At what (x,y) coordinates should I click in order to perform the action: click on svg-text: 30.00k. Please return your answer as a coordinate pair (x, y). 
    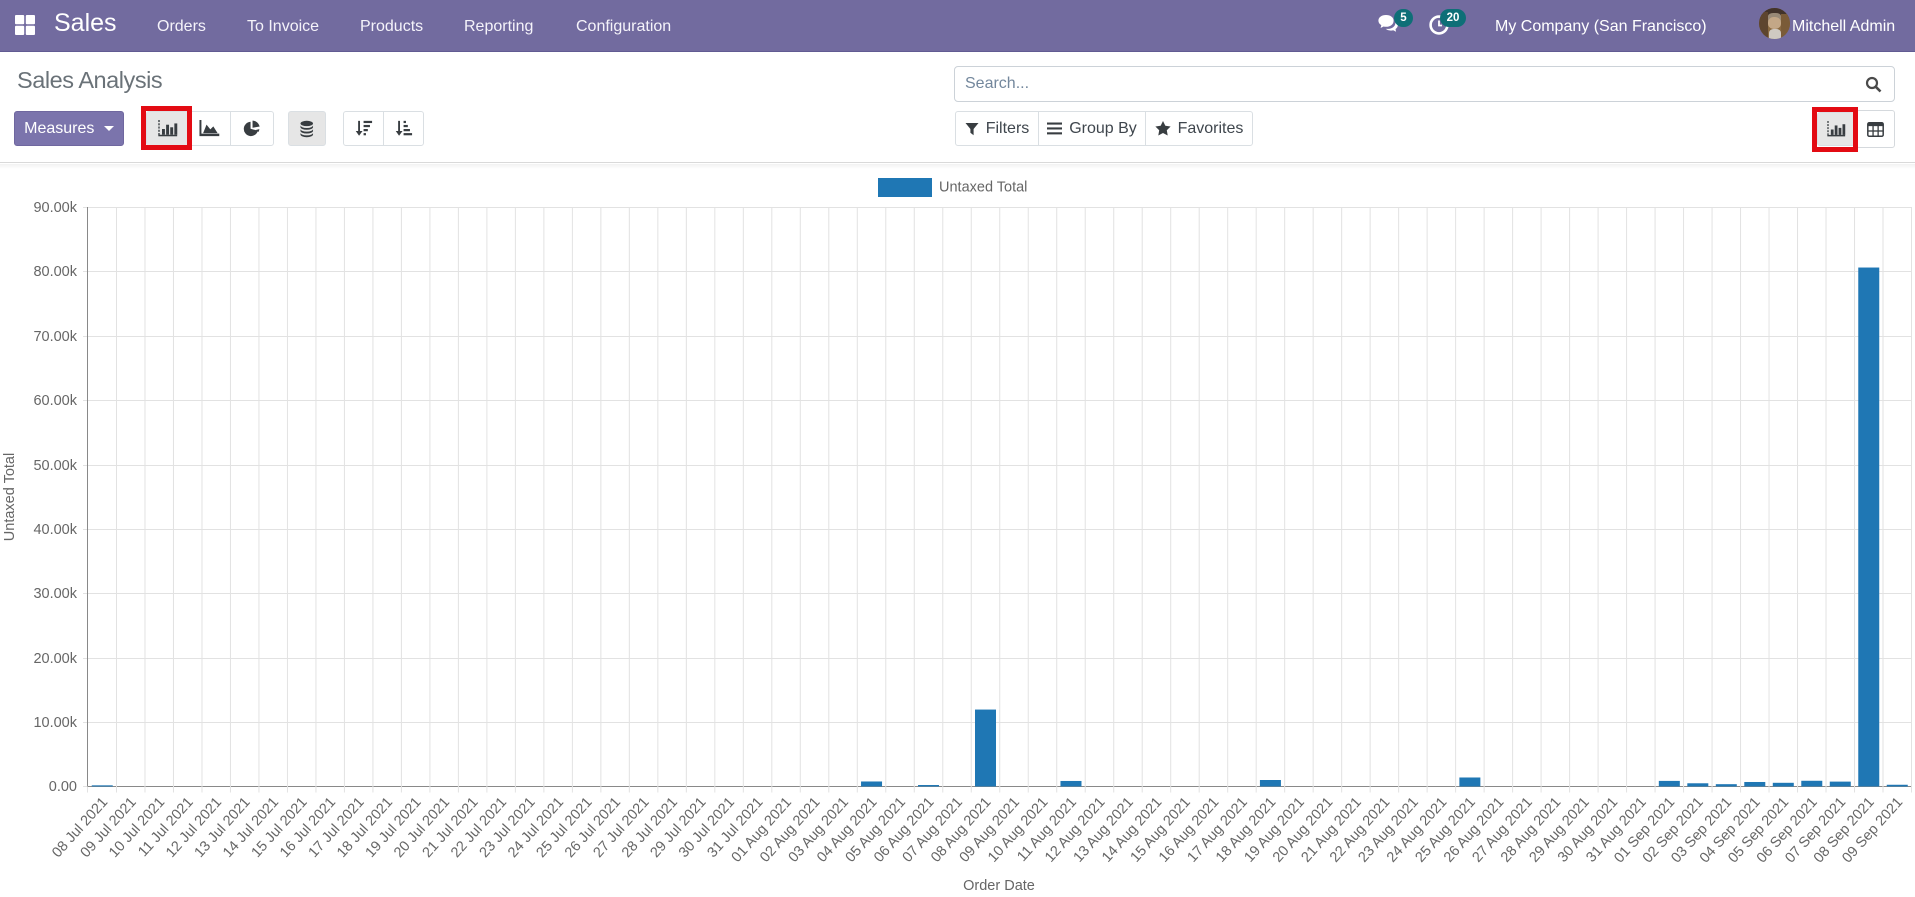
    Looking at the image, I should click on (55, 594).